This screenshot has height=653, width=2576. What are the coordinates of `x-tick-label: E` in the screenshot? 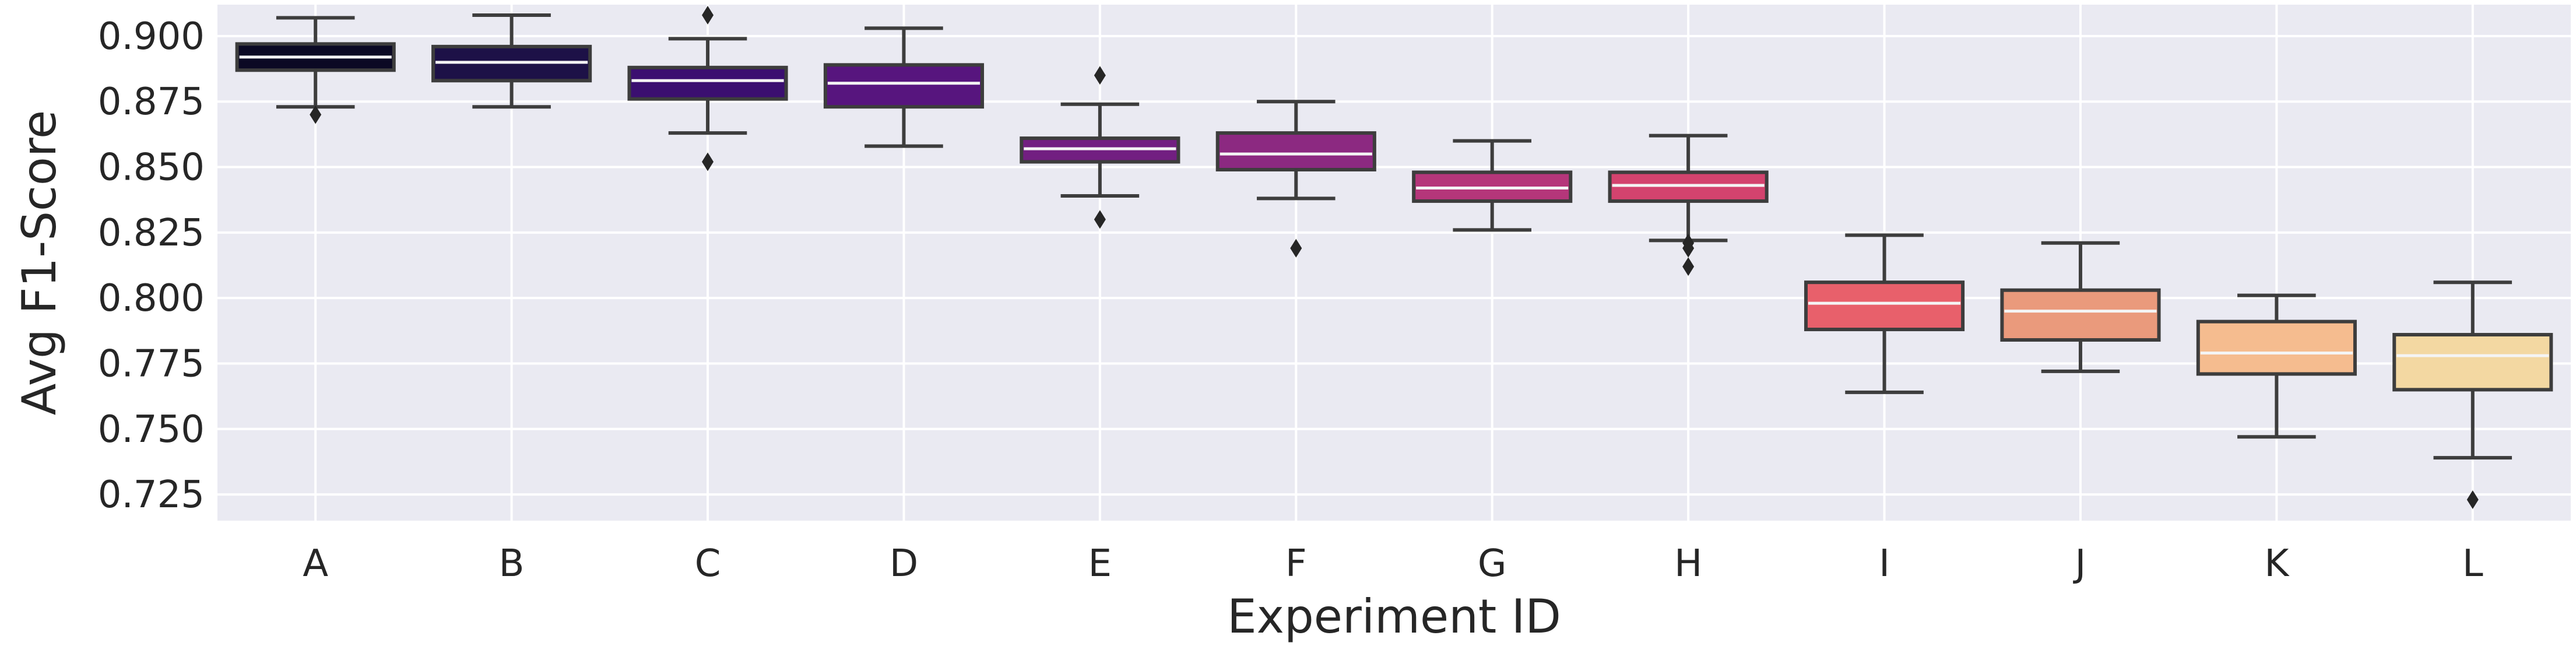 It's located at (1100, 563).